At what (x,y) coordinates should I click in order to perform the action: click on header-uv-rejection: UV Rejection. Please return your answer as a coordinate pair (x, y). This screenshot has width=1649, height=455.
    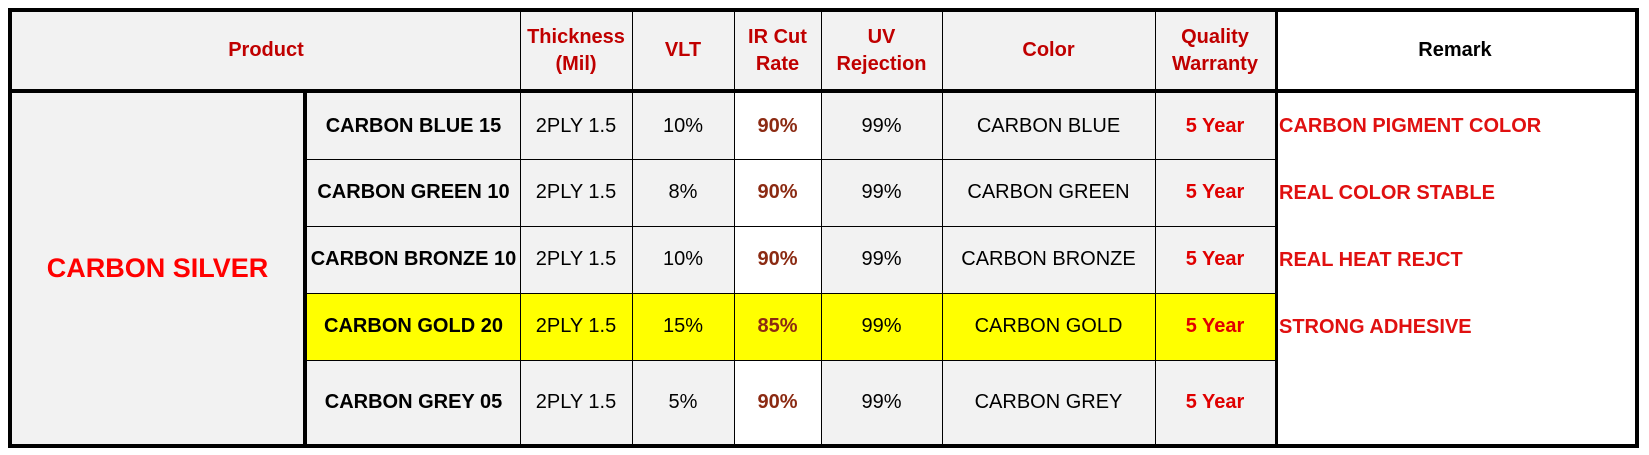
    Looking at the image, I should click on (881, 50).